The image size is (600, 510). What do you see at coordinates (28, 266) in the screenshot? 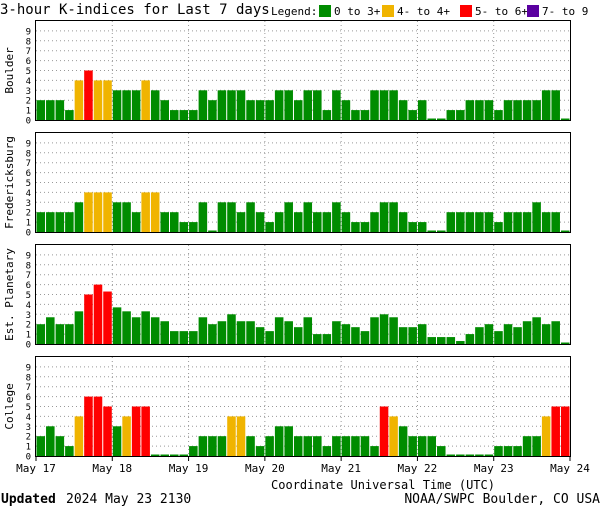
I see `y-tick-label: 8` at bounding box center [28, 266].